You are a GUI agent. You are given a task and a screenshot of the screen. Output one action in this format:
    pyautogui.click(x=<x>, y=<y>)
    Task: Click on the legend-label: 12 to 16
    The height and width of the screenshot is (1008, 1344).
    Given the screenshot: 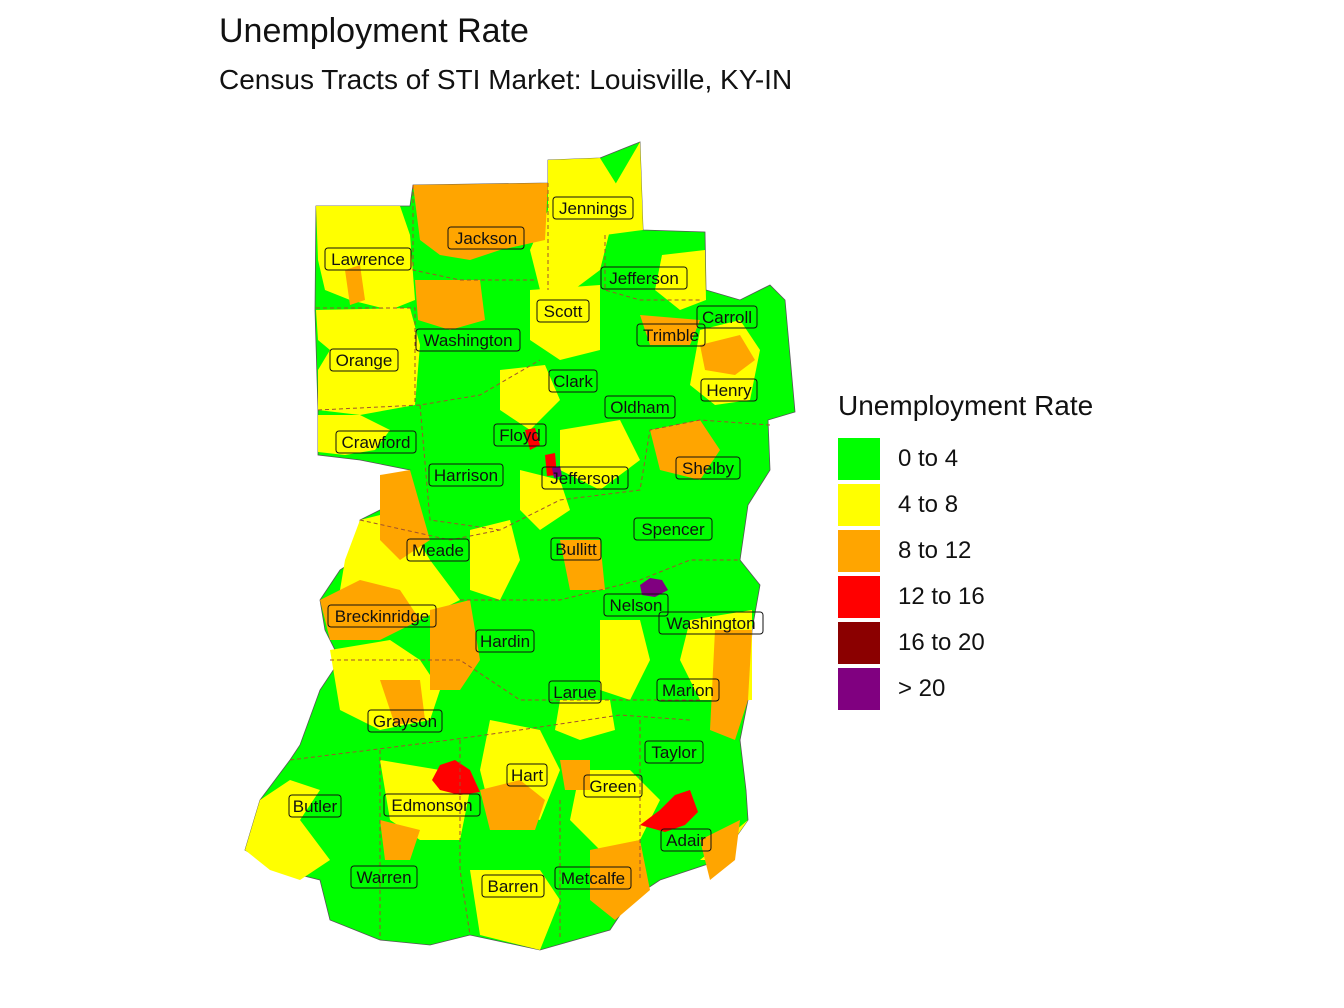 What is the action you would take?
    pyautogui.click(x=941, y=596)
    